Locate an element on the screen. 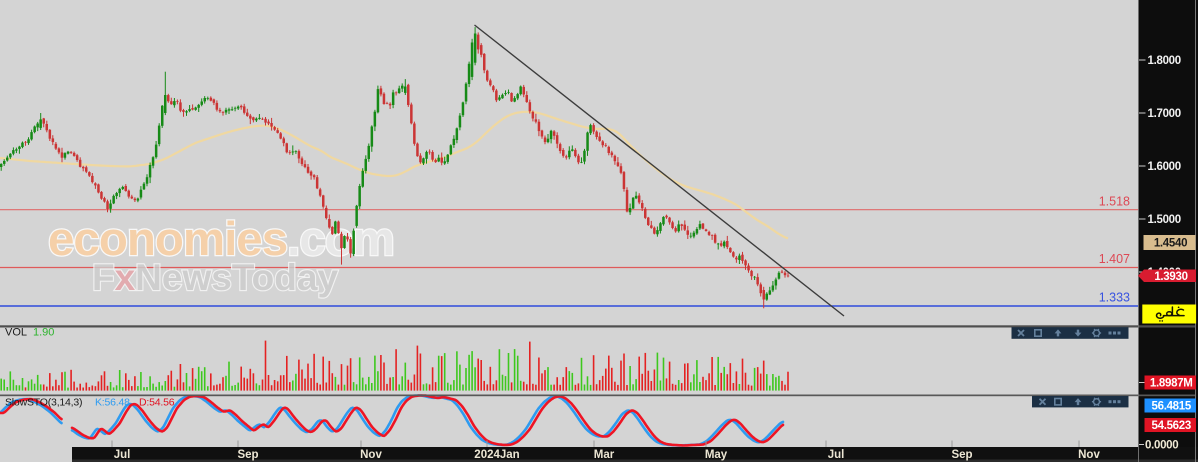 Image resolution: width=1198 pixels, height=462 pixels. svg-text: Mar is located at coordinates (604, 455).